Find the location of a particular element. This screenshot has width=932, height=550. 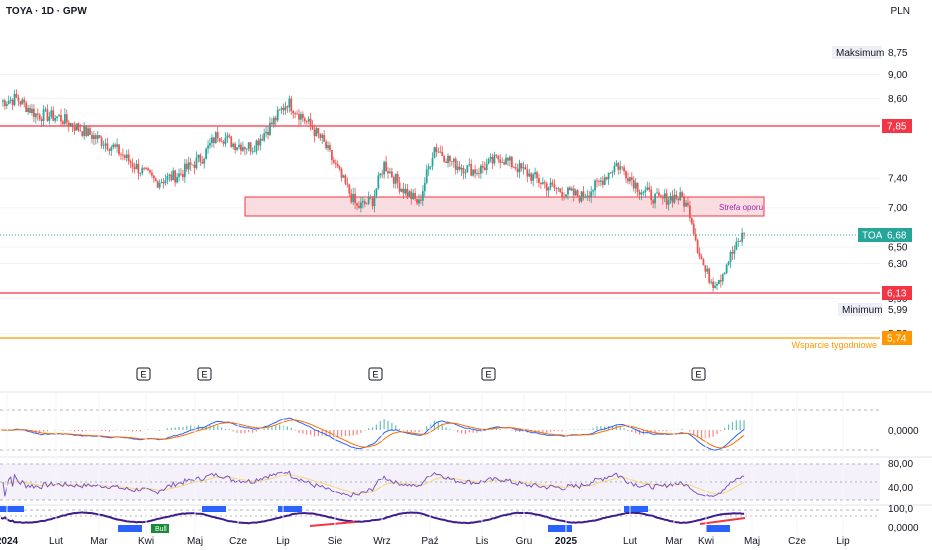

macd-line is located at coordinates (372, 434).